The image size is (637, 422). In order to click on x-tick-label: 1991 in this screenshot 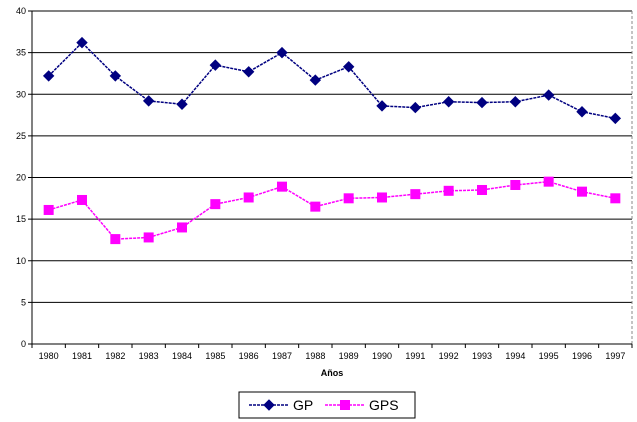, I will do `click(415, 356)`.